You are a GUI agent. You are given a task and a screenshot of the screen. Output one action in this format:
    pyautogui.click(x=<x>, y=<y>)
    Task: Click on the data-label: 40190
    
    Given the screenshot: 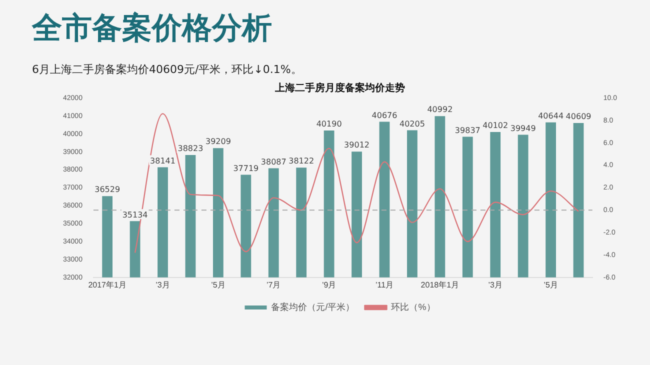 What is the action you would take?
    pyautogui.click(x=329, y=124)
    